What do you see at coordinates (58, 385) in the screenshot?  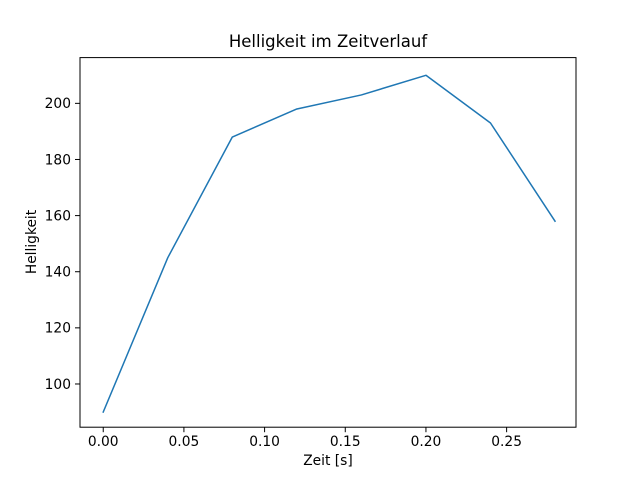 I see `y-tick-label: 100` at bounding box center [58, 385].